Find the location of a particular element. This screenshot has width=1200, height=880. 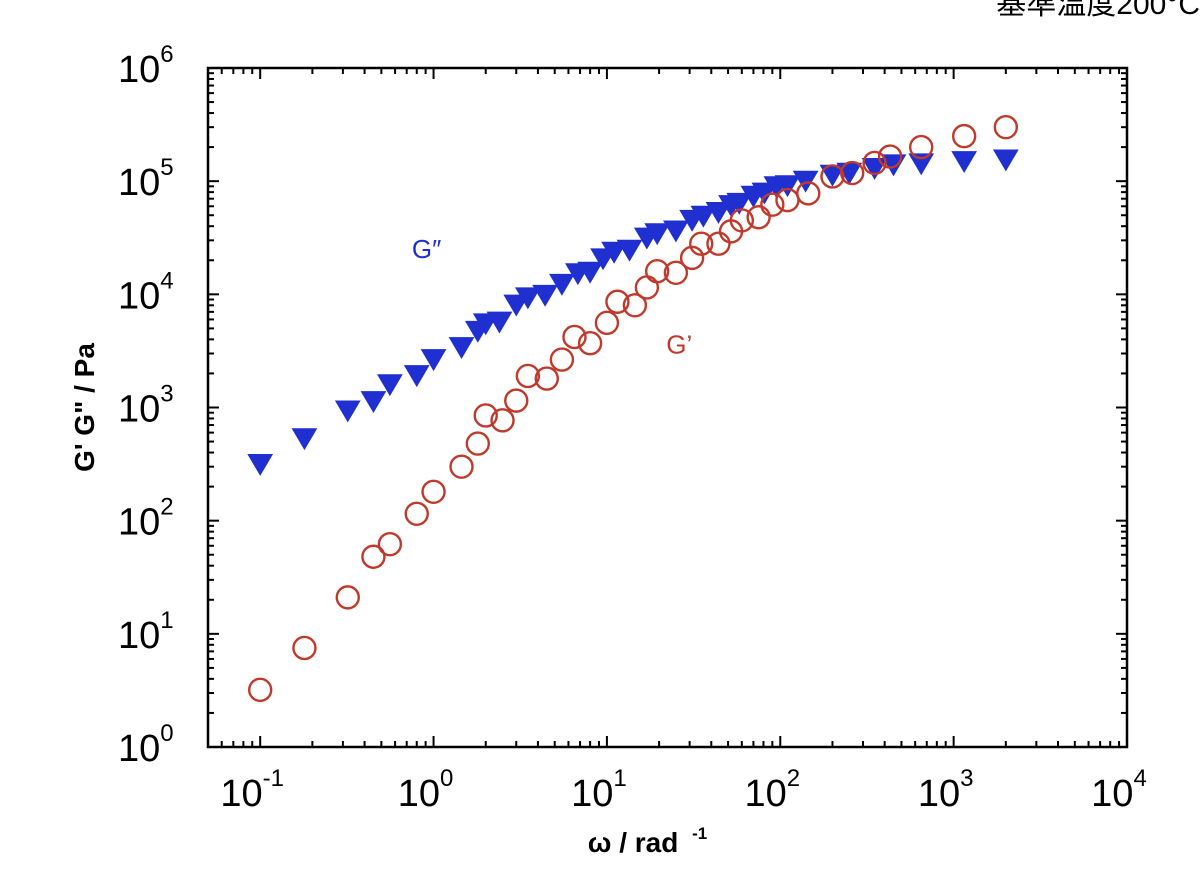

x-tick-label: 10³ is located at coordinates (946, 790).